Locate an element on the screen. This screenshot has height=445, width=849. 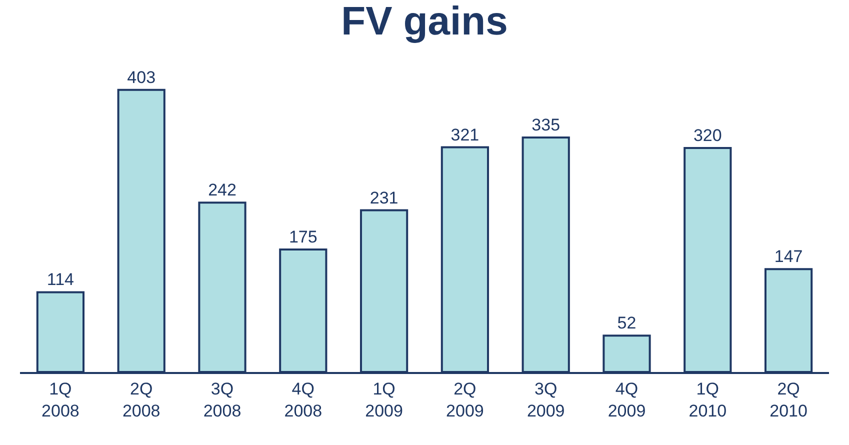
data-label: 403 is located at coordinates (141, 77).